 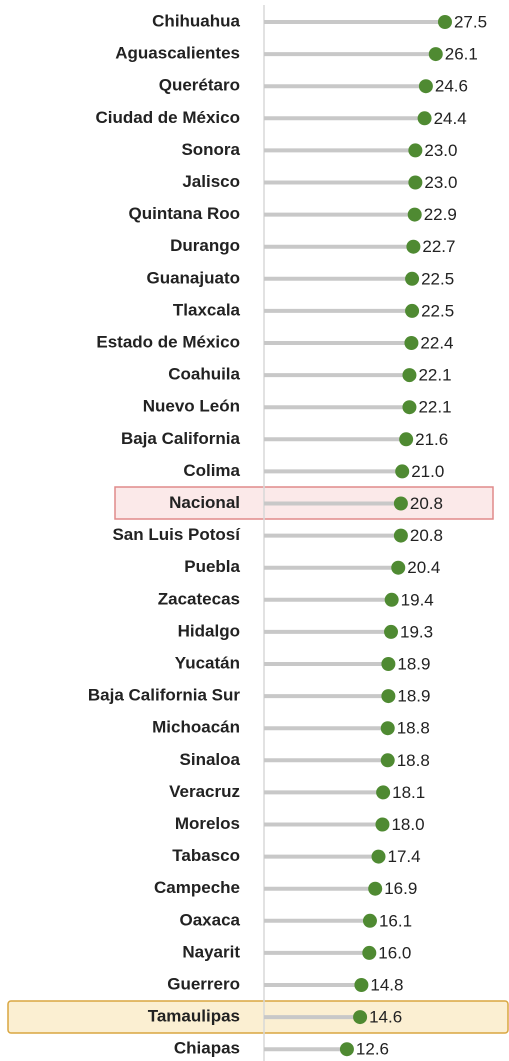 I want to click on category-label: Chihuahua, so click(x=196, y=20).